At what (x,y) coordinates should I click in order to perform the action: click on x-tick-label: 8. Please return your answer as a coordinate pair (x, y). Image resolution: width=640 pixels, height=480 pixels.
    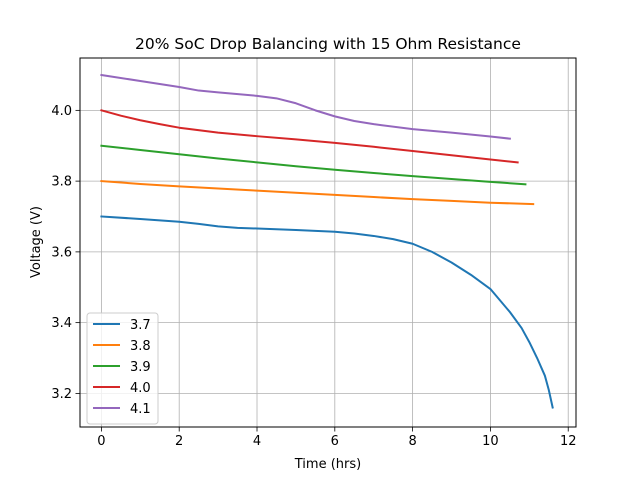
    Looking at the image, I should click on (412, 441).